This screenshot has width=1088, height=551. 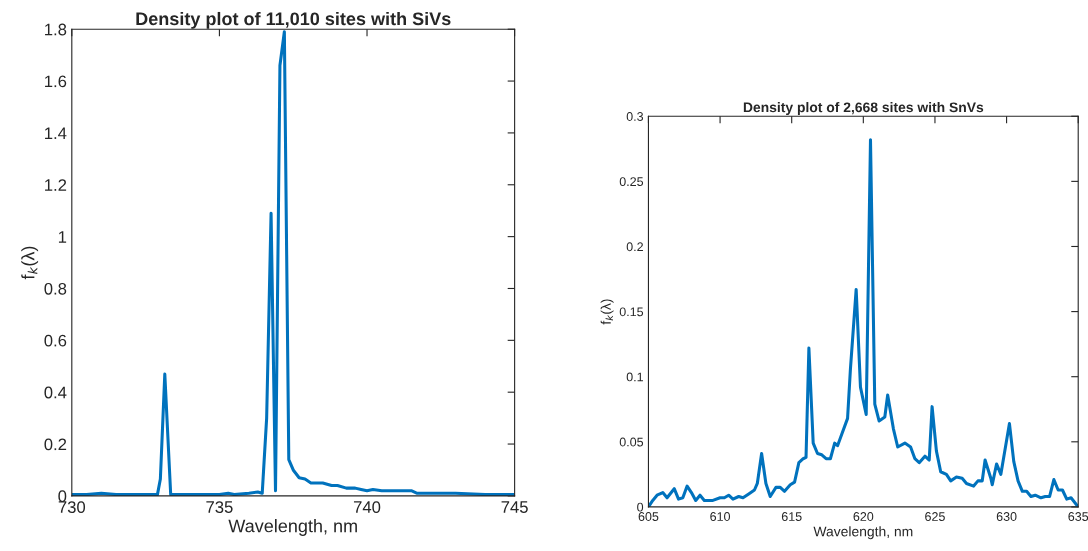 I want to click on x-tick-label: 615, so click(x=791, y=516).